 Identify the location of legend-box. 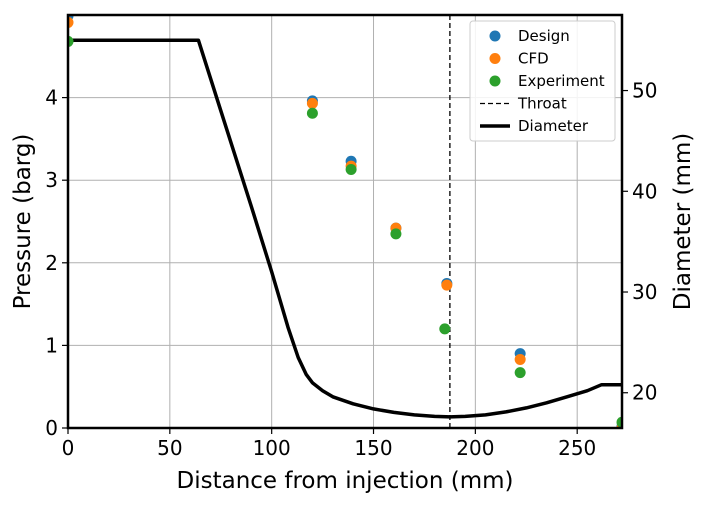
(542, 81).